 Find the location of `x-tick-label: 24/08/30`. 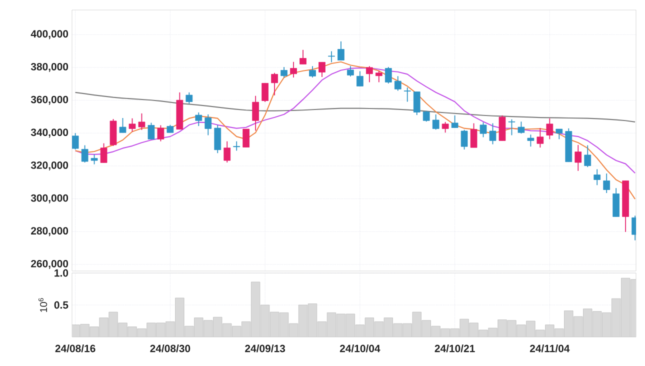

x-tick-label: 24/08/30 is located at coordinates (170, 348).